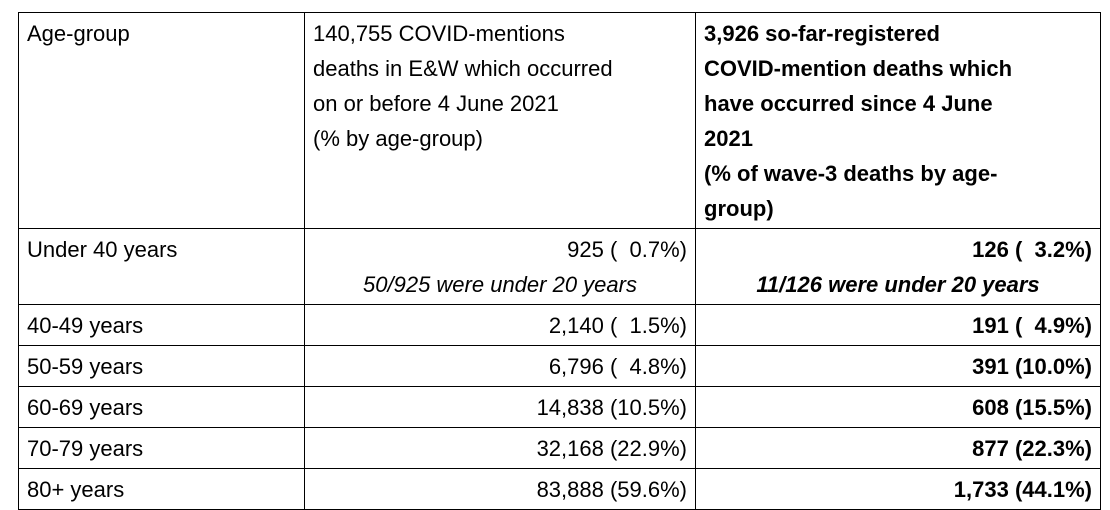 The height and width of the screenshot is (510, 1110). What do you see at coordinates (161, 120) in the screenshot?
I see `header-age-group: Age-group` at bounding box center [161, 120].